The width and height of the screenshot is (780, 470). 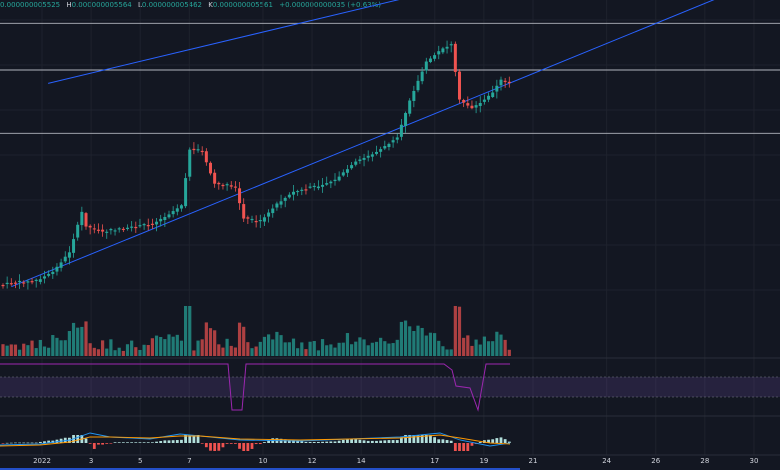 I want to click on time-axis: 2022 3 5 7 10 12 14 17 19 21 24 26 28 30, so click(x=379, y=463).